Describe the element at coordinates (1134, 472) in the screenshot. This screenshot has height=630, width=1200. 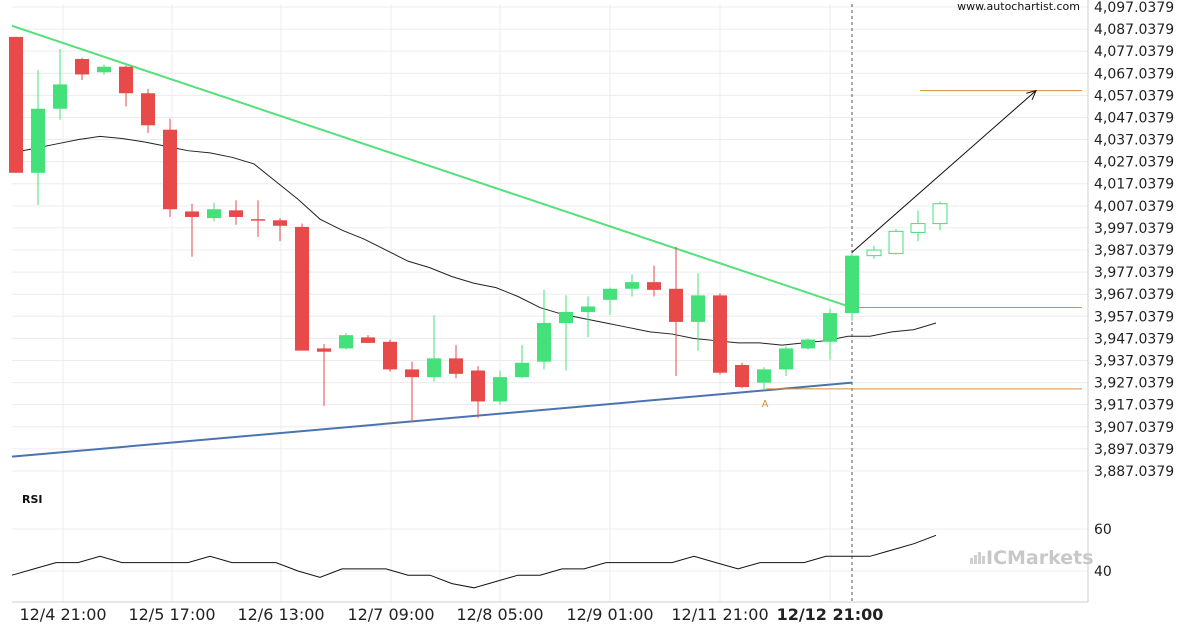
I see `price-tick-label: 3,887.0379` at that location.